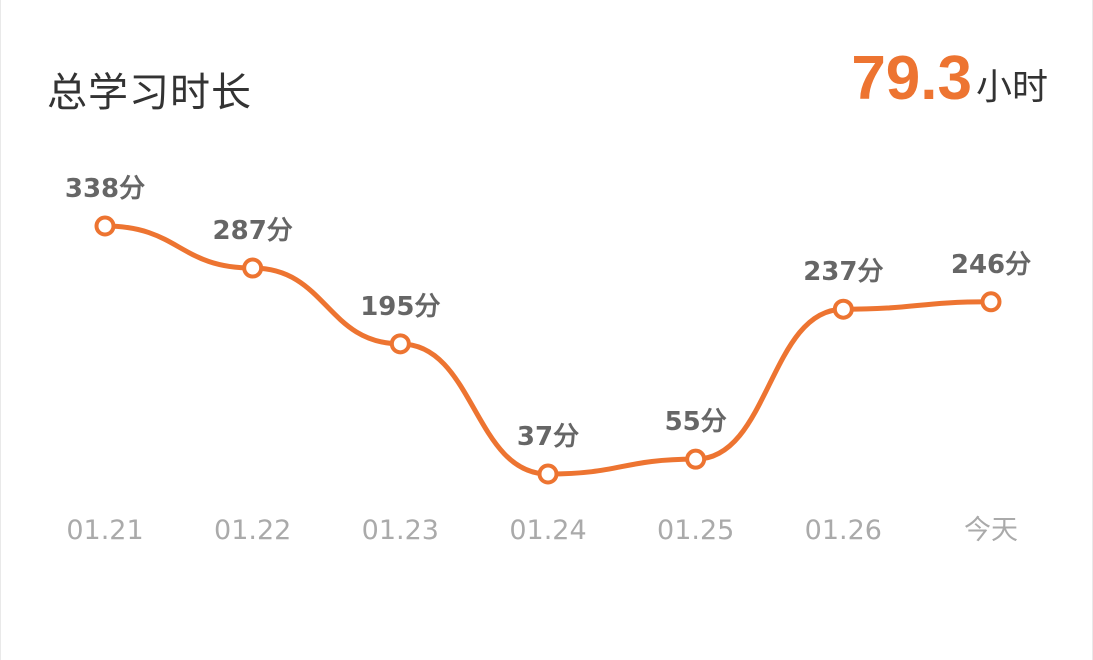 The height and width of the screenshot is (660, 1093). Describe the element at coordinates (547, 530) in the screenshot. I see `x-tick-label: 01.24` at that location.